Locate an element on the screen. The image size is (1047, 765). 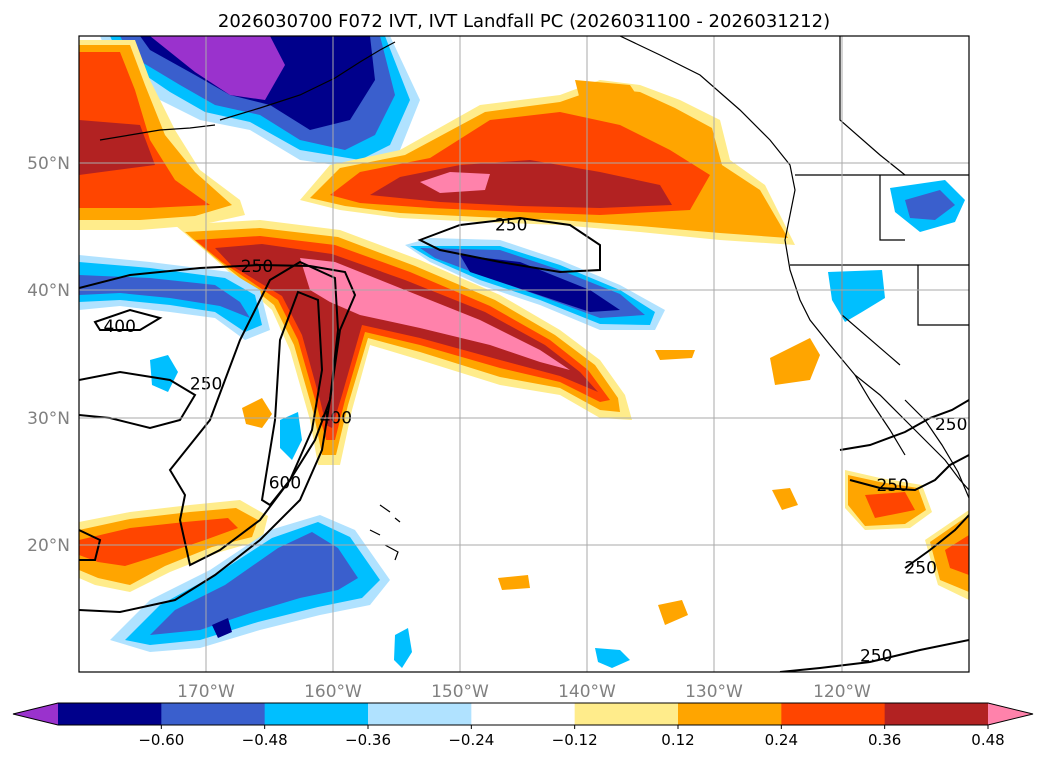
y-tick-label: 30°N is located at coordinates (48, 419).